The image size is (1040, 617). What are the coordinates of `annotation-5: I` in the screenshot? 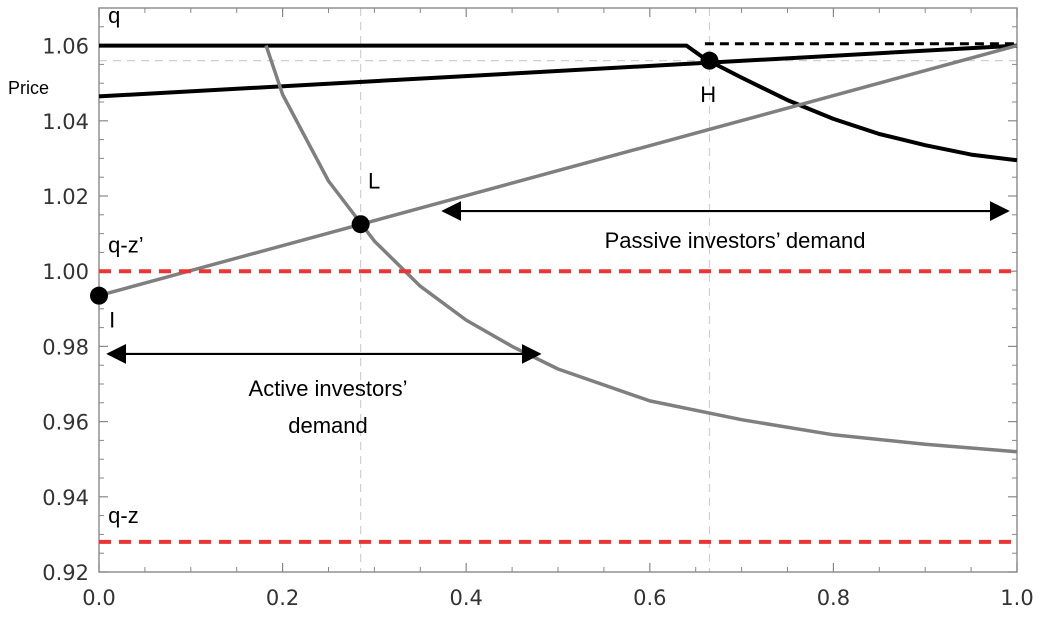 It's located at (112, 320).